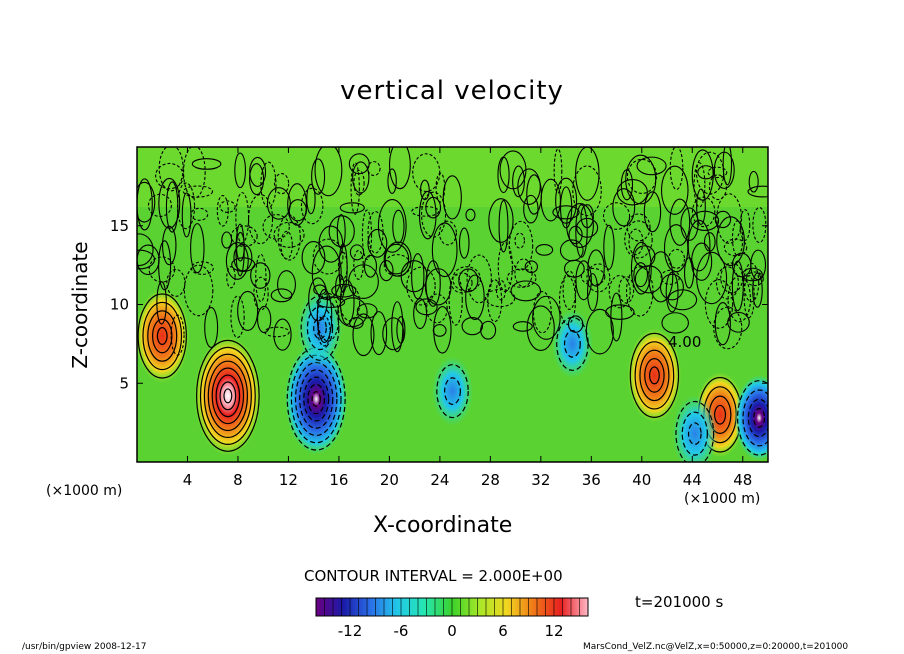  I want to click on colorbar-tick-label: -6, so click(401, 631).